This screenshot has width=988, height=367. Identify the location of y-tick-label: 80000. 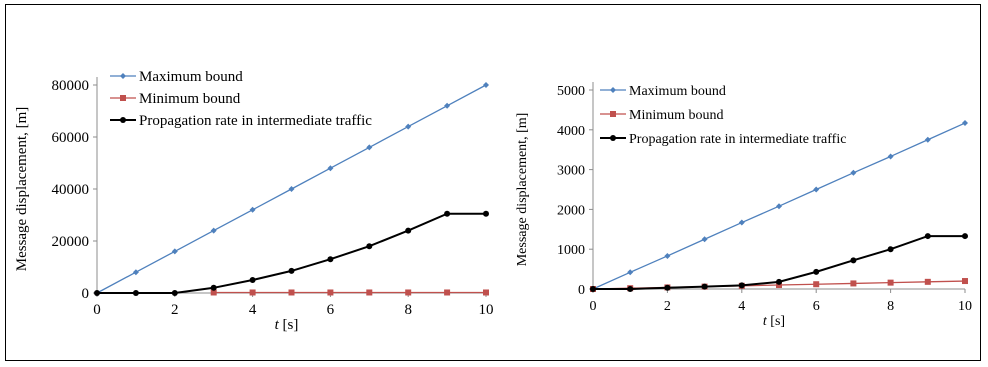
(71, 86).